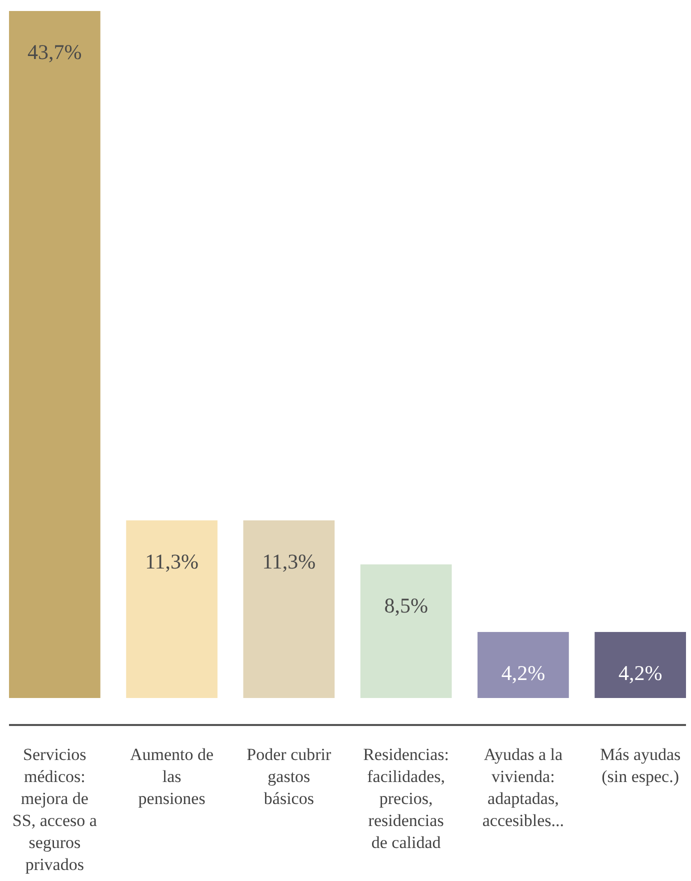 The height and width of the screenshot is (881, 691). I want to click on x-tick-label: Servicios médicos: mejora de SS, acceso a seguros privados, so click(55, 809).